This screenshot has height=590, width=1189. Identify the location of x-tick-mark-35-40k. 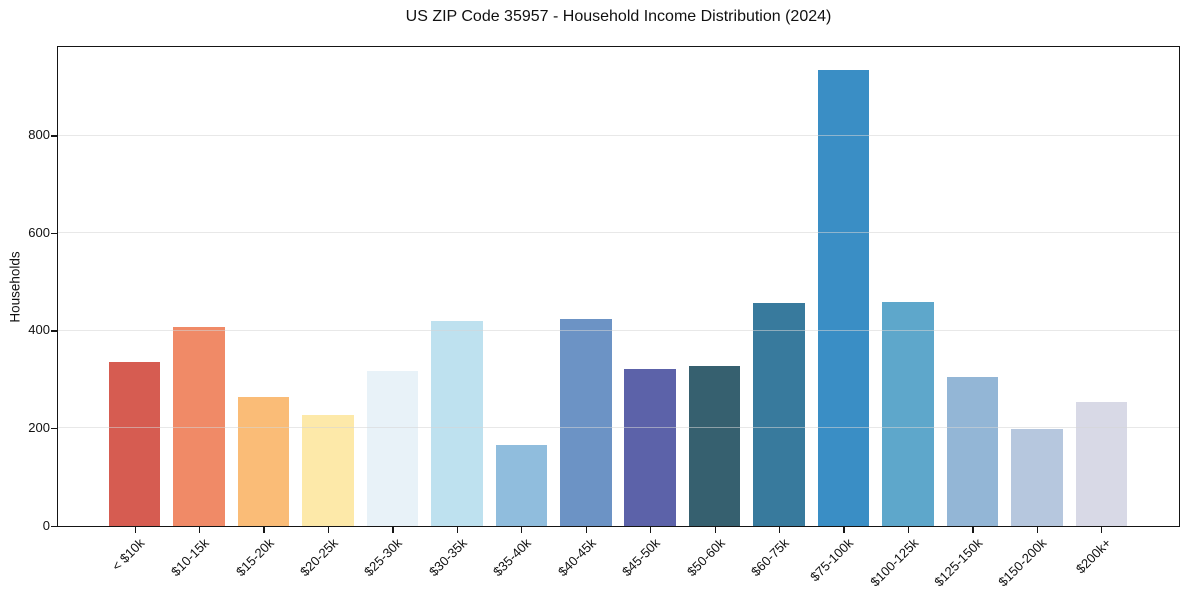
(522, 530).